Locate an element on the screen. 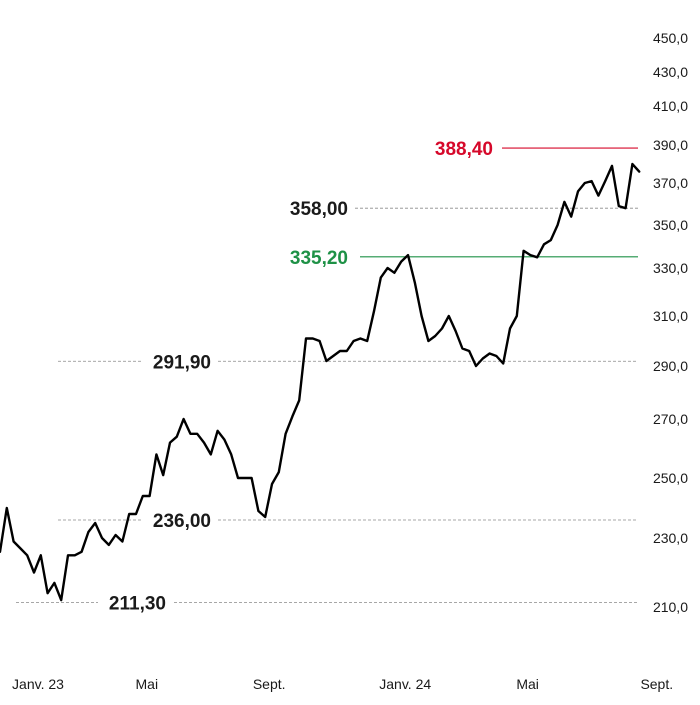 Image resolution: width=700 pixels, height=705 pixels. x-tick-label: Janv. 24 is located at coordinates (405, 684).